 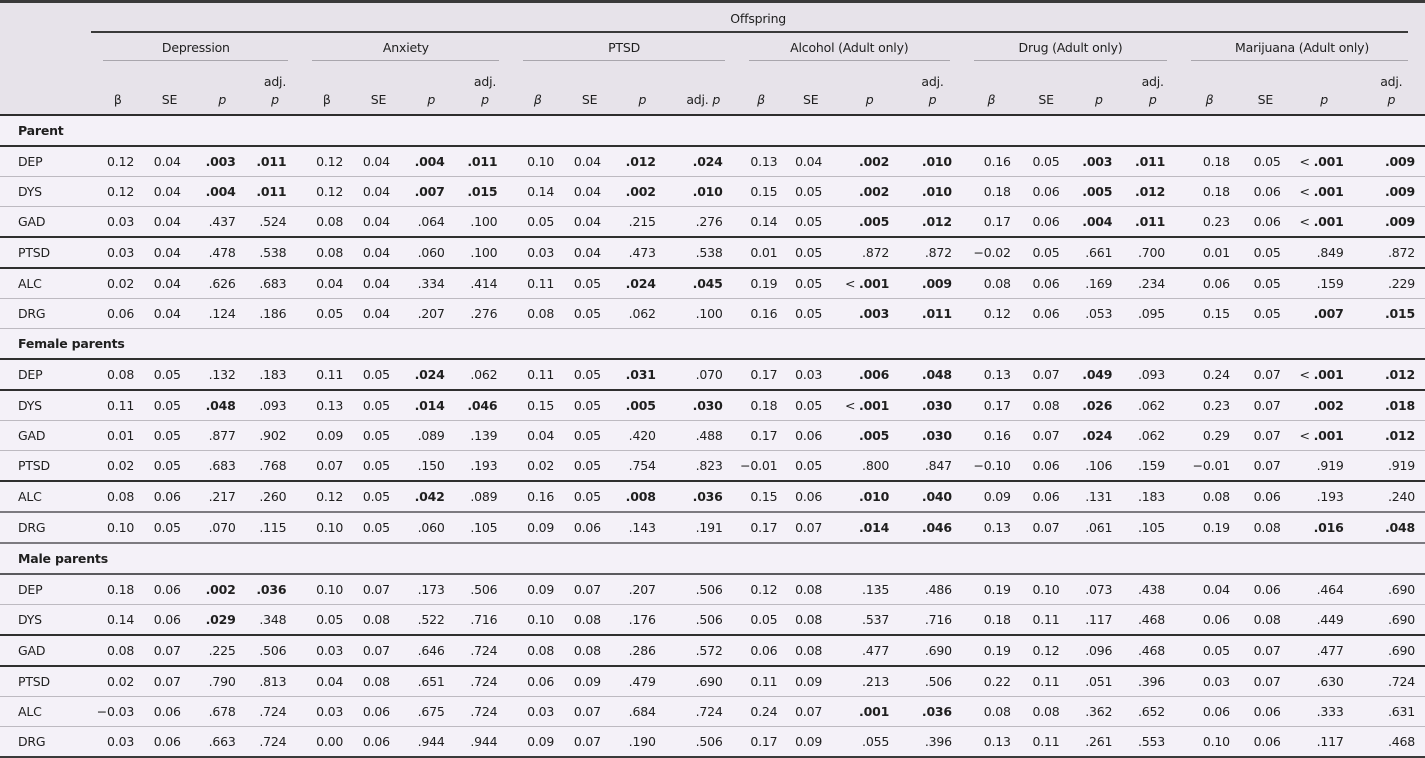 I want to click on table-cell: .630, so click(x=1324, y=681).